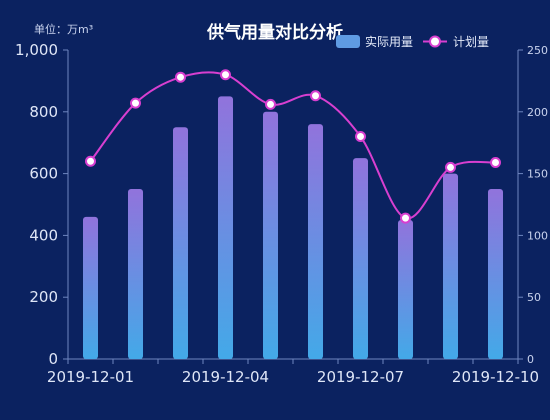 The image size is (550, 420). What do you see at coordinates (63, 29) in the screenshot?
I see `y-axis-unit-label: 单位：万m³` at bounding box center [63, 29].